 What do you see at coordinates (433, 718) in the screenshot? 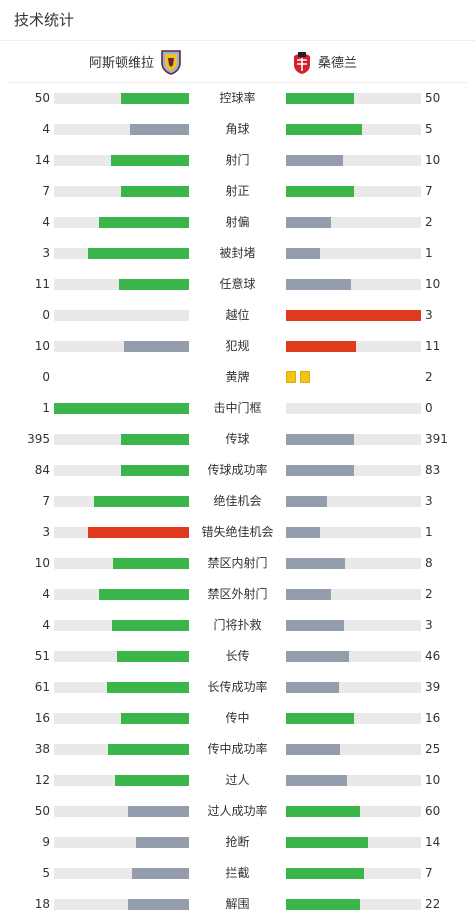
I see `away-value: 16` at bounding box center [433, 718].